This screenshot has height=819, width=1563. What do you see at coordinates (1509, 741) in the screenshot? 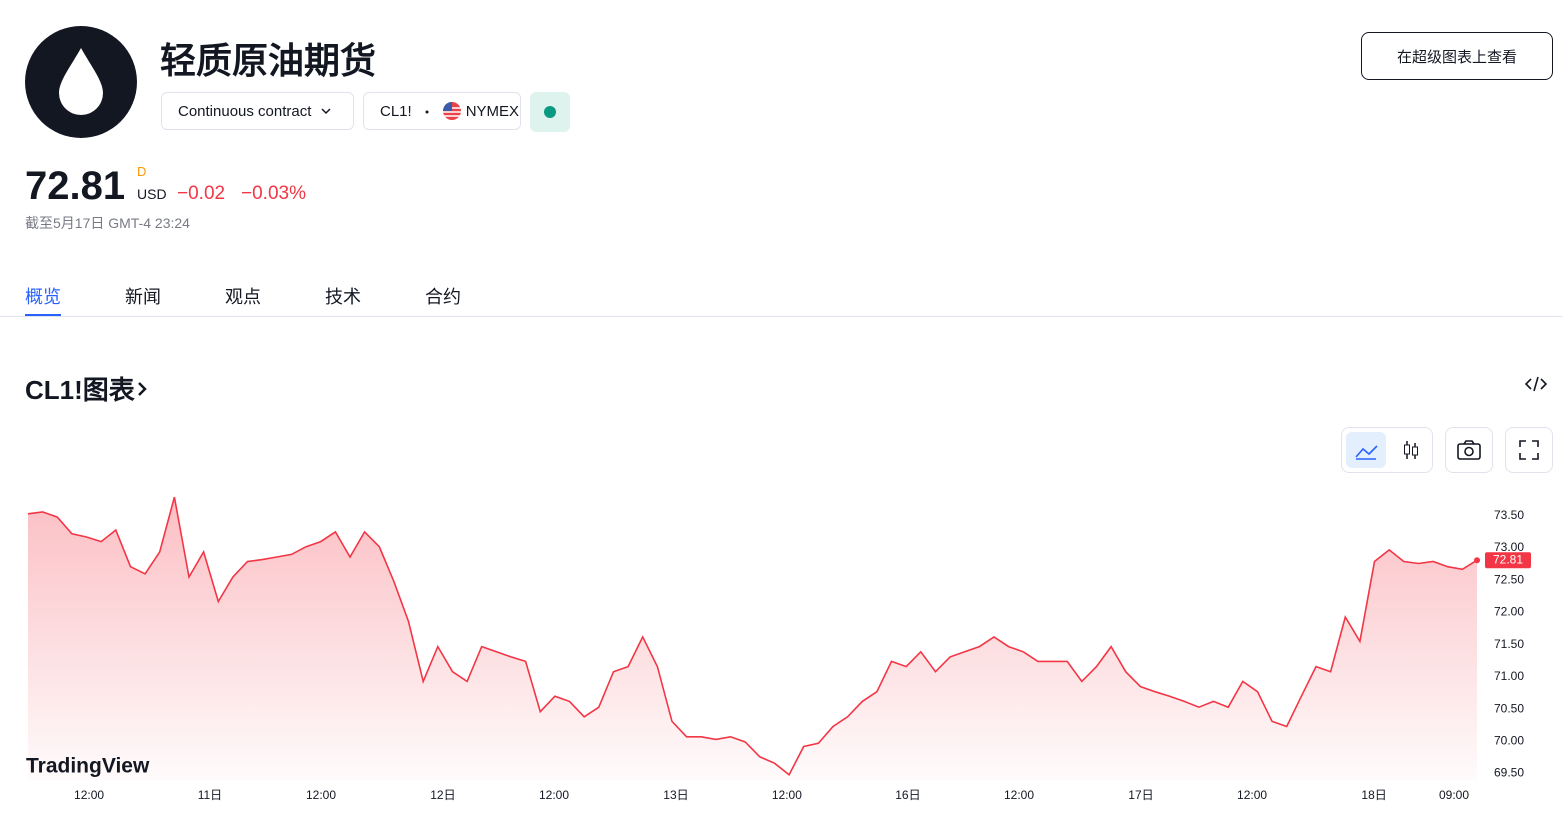
I see `y-tick-label: 70.00` at bounding box center [1509, 741].